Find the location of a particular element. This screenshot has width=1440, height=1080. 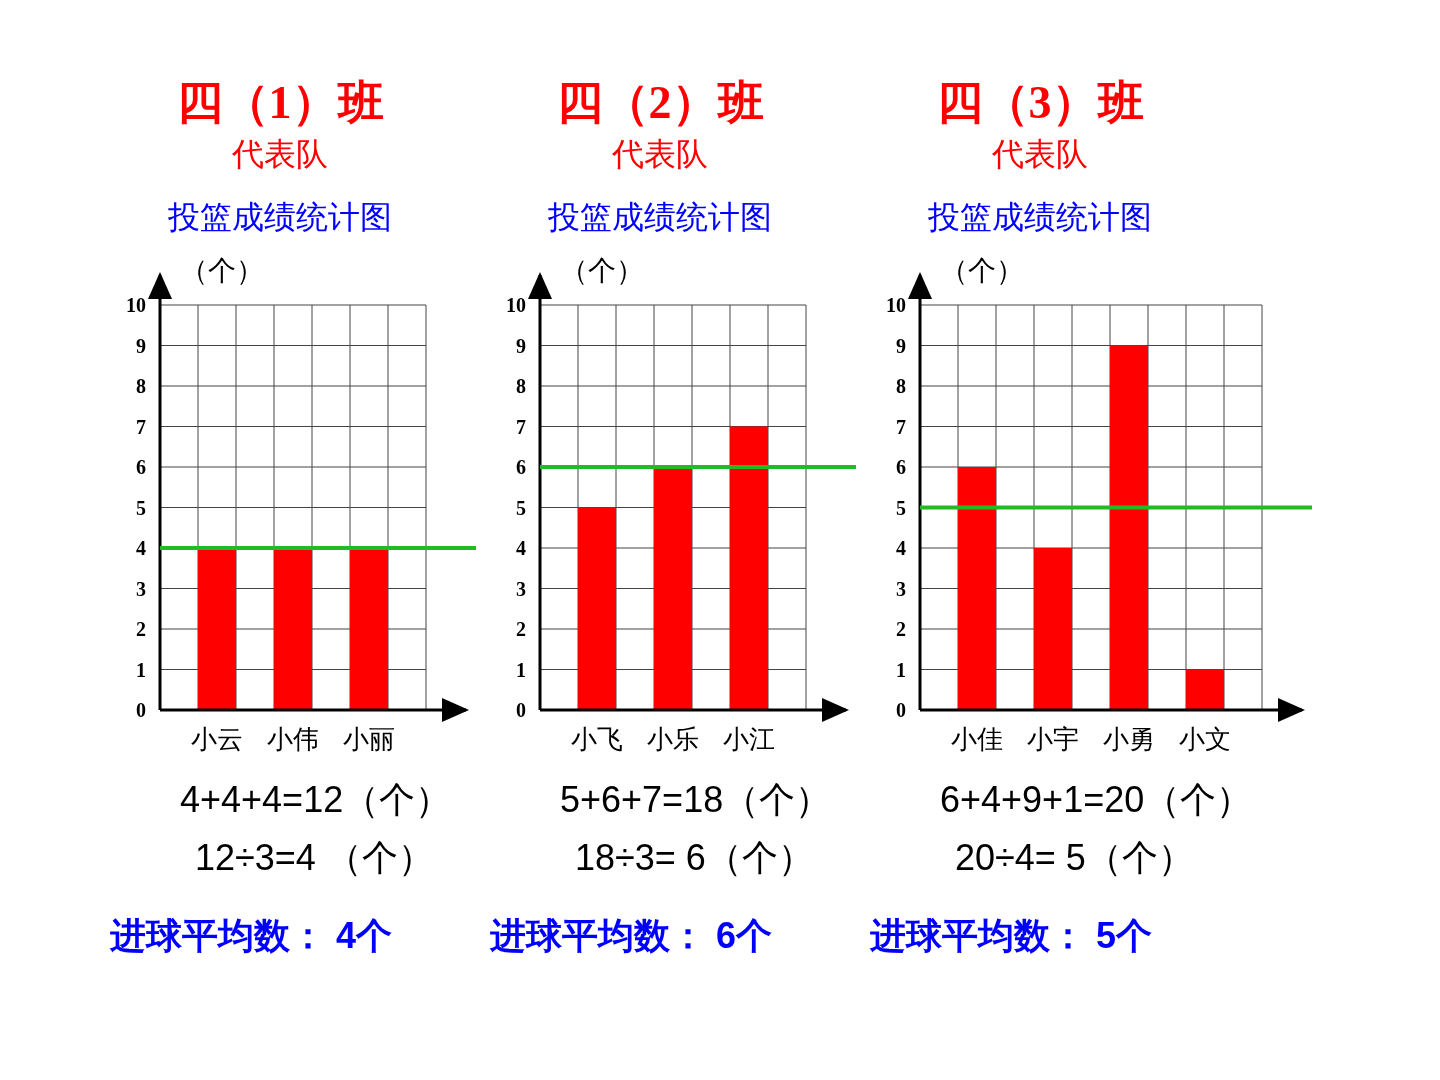

text: 5+6+7=18（个） is located at coordinates (696, 799).